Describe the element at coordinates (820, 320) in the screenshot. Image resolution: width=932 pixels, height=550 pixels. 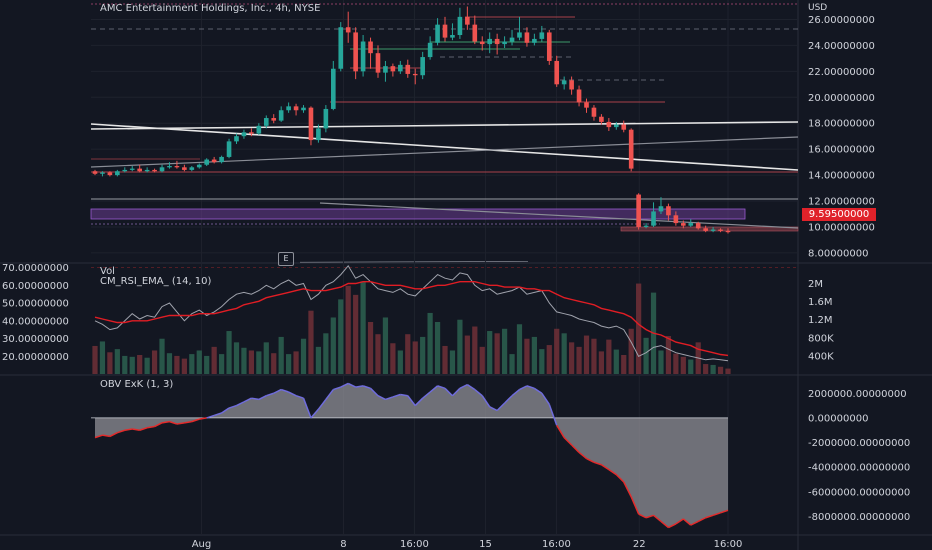
I see `volume-axis-label: 1.2M` at that location.